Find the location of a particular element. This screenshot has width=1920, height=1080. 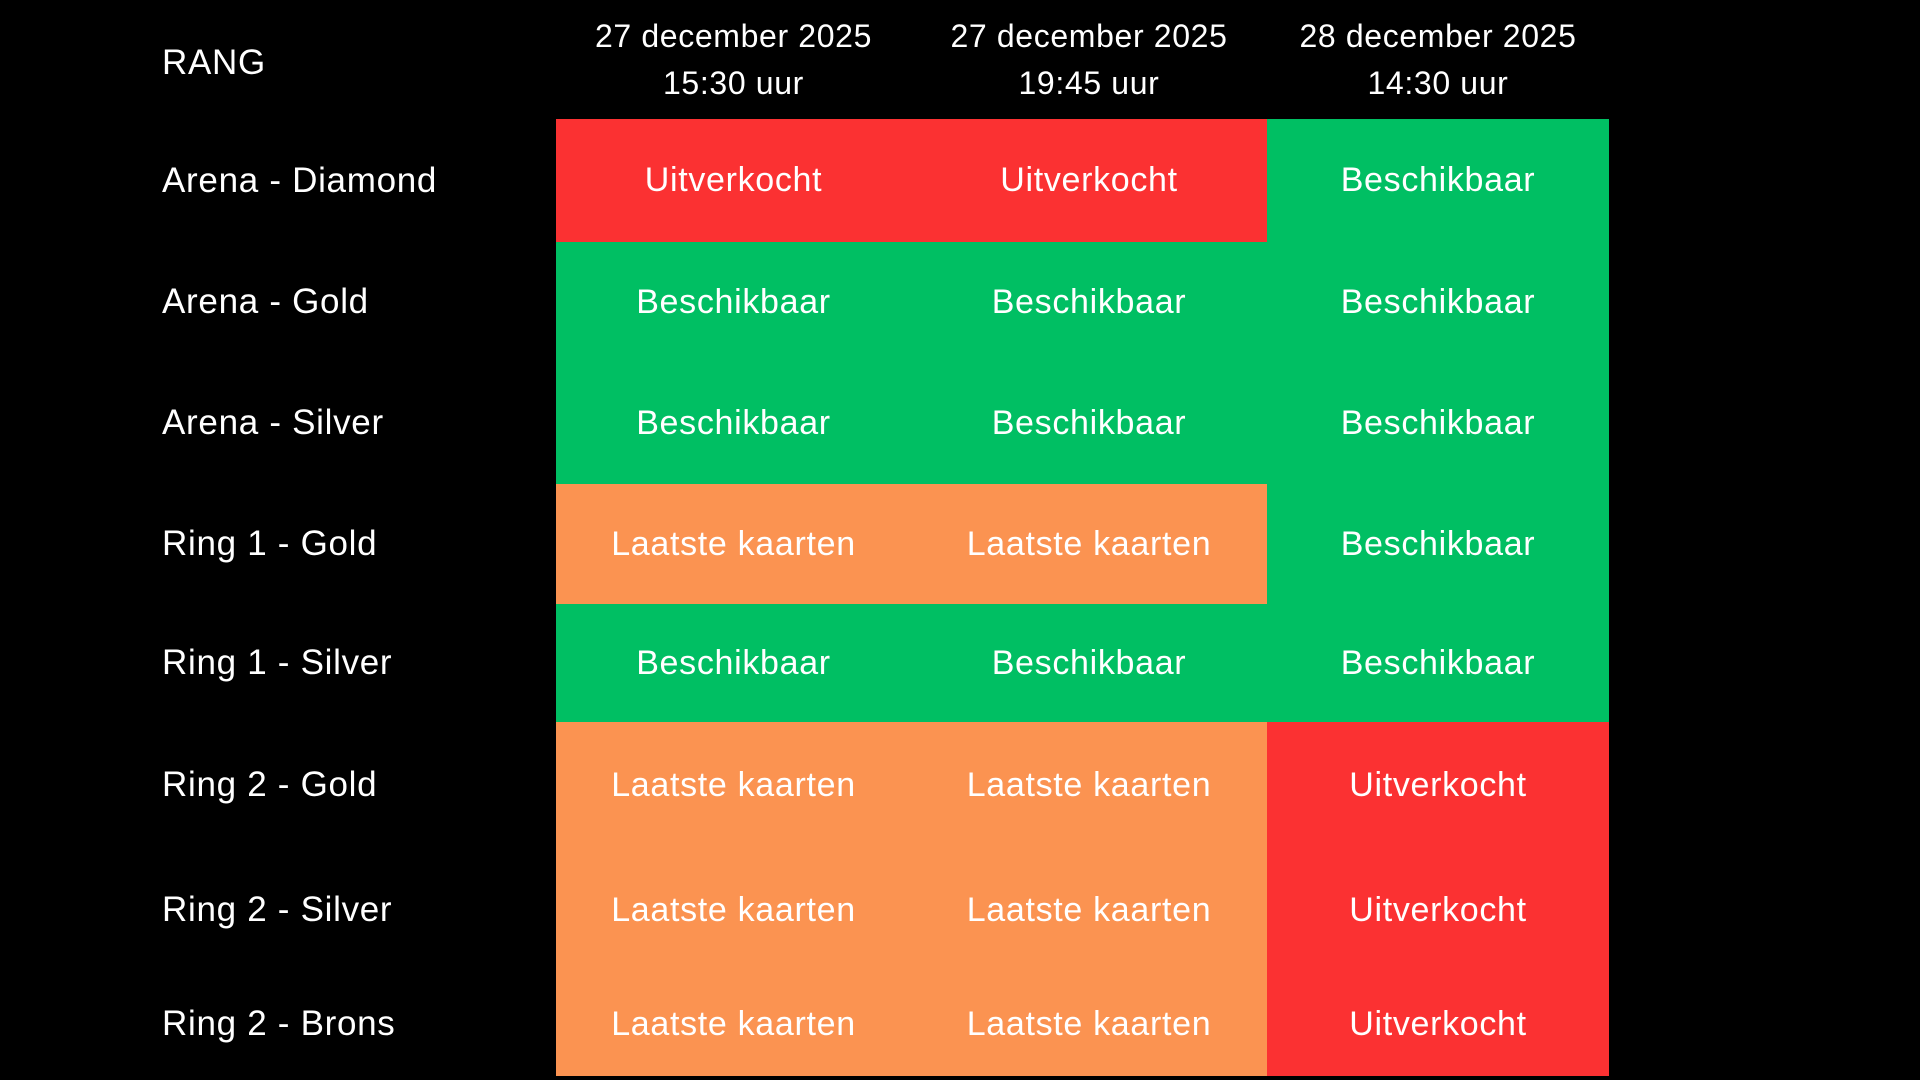

rank-label: Arena - Diamond is located at coordinates (278, 180).